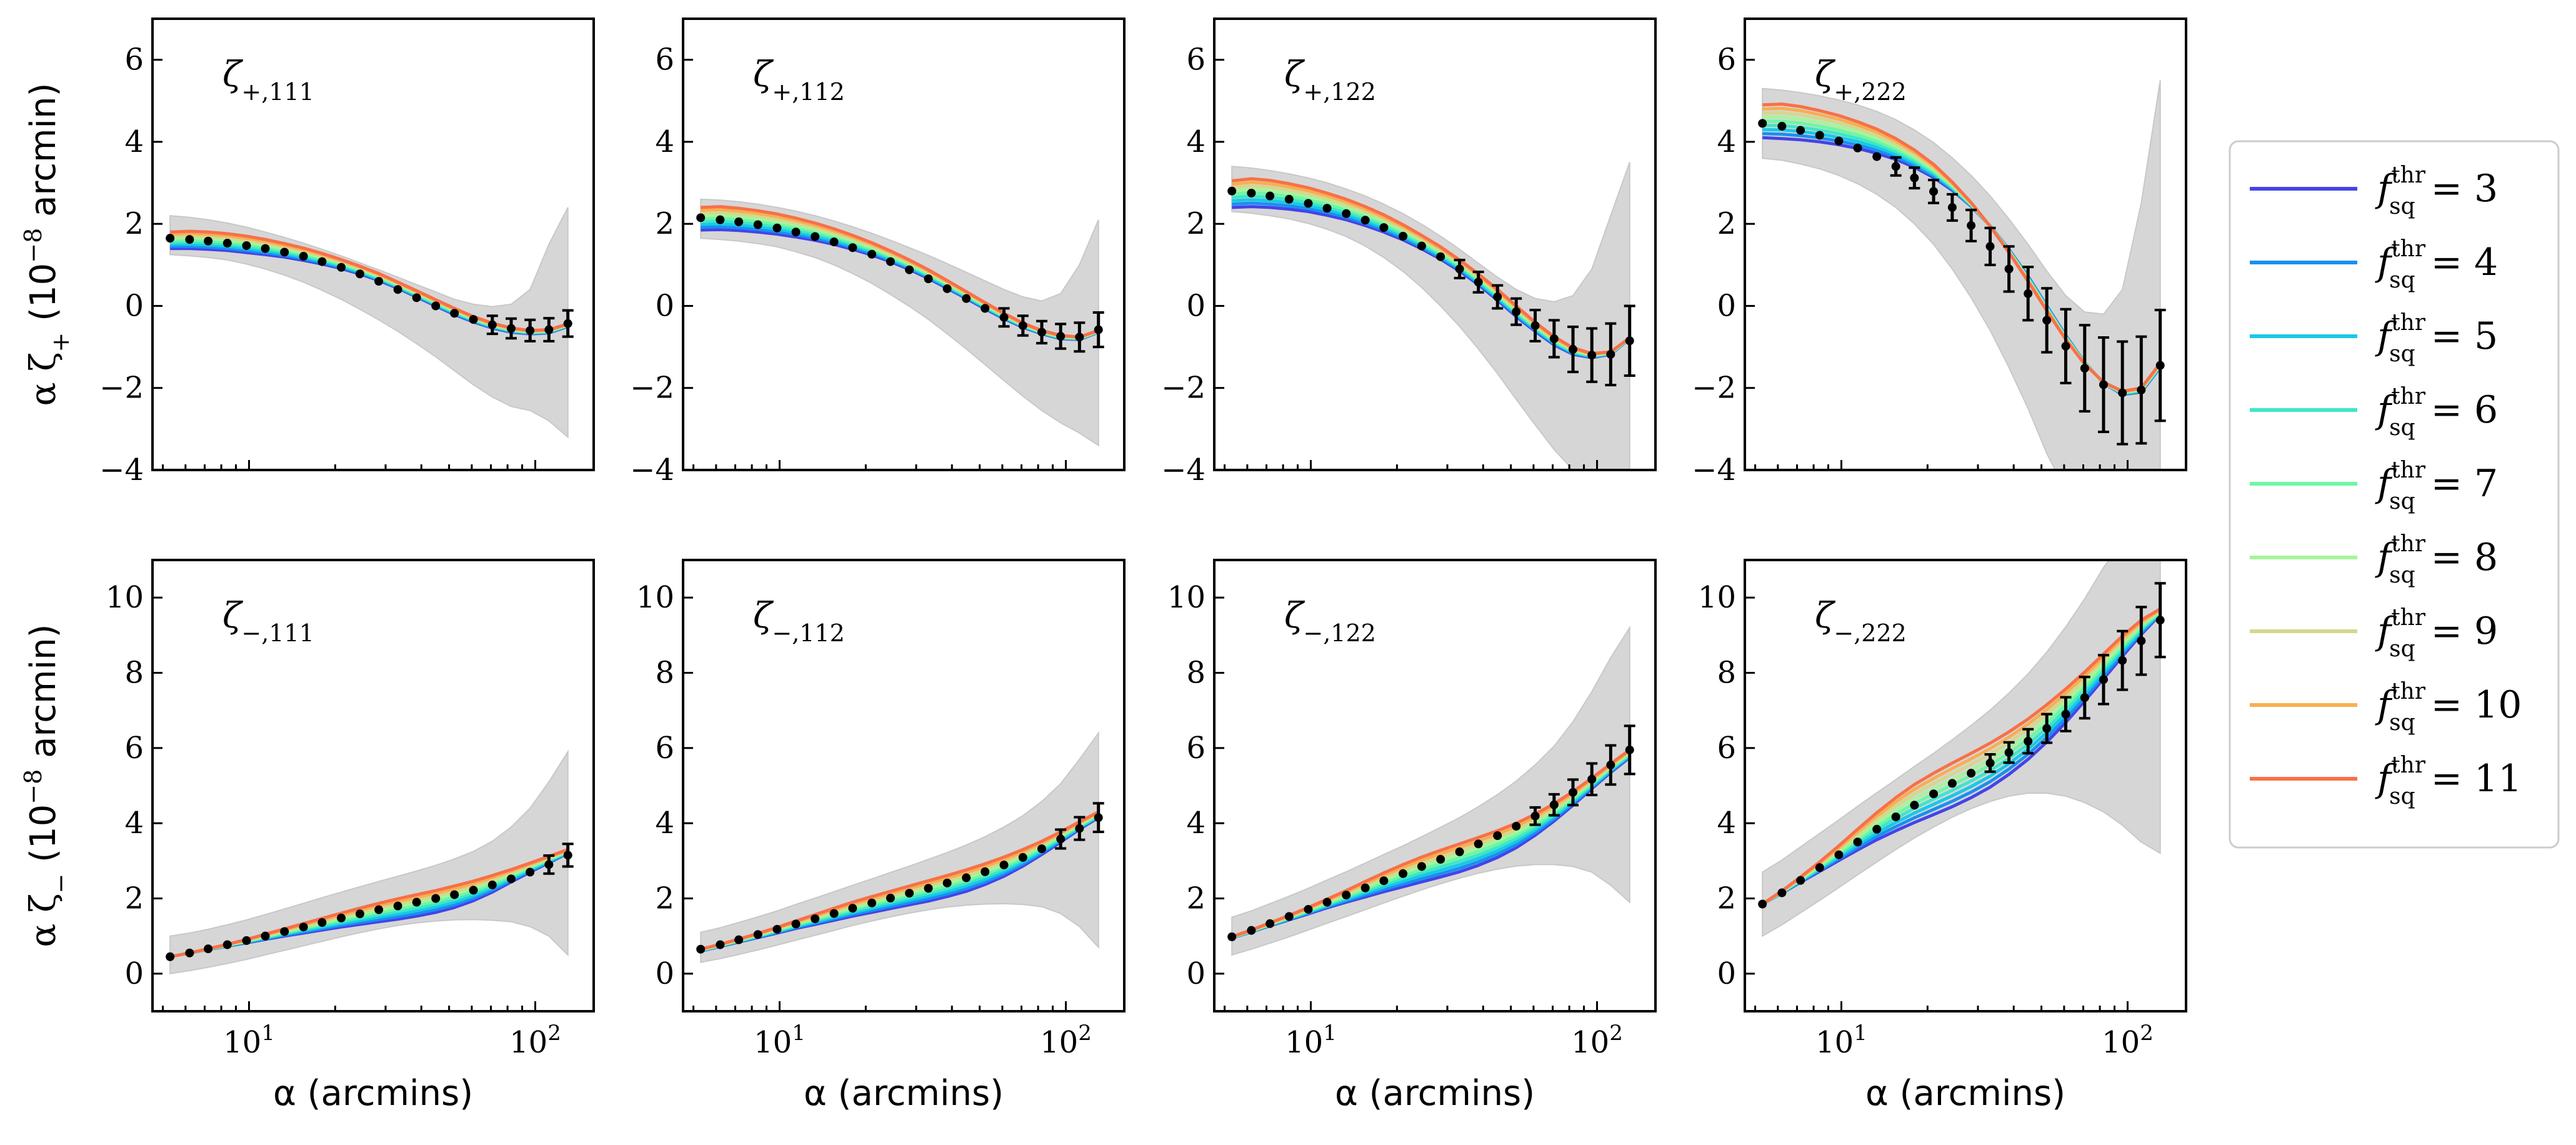 The width and height of the screenshot is (2576, 1145). Describe the element at coordinates (1726, 674) in the screenshot. I see `y-tick-label: 8` at that location.